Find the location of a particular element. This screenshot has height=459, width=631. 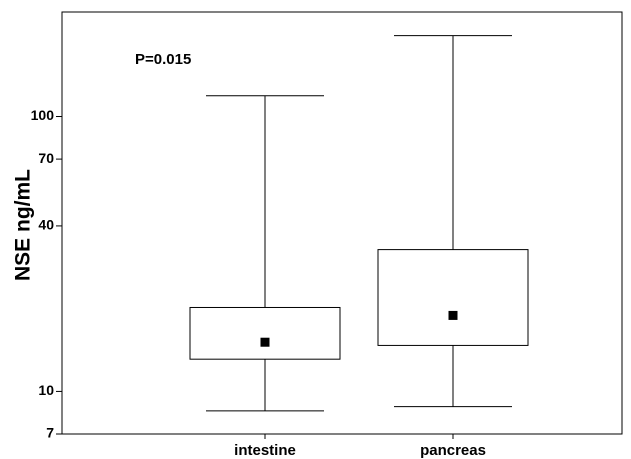

y-tick-label: 100 is located at coordinates (43, 115).